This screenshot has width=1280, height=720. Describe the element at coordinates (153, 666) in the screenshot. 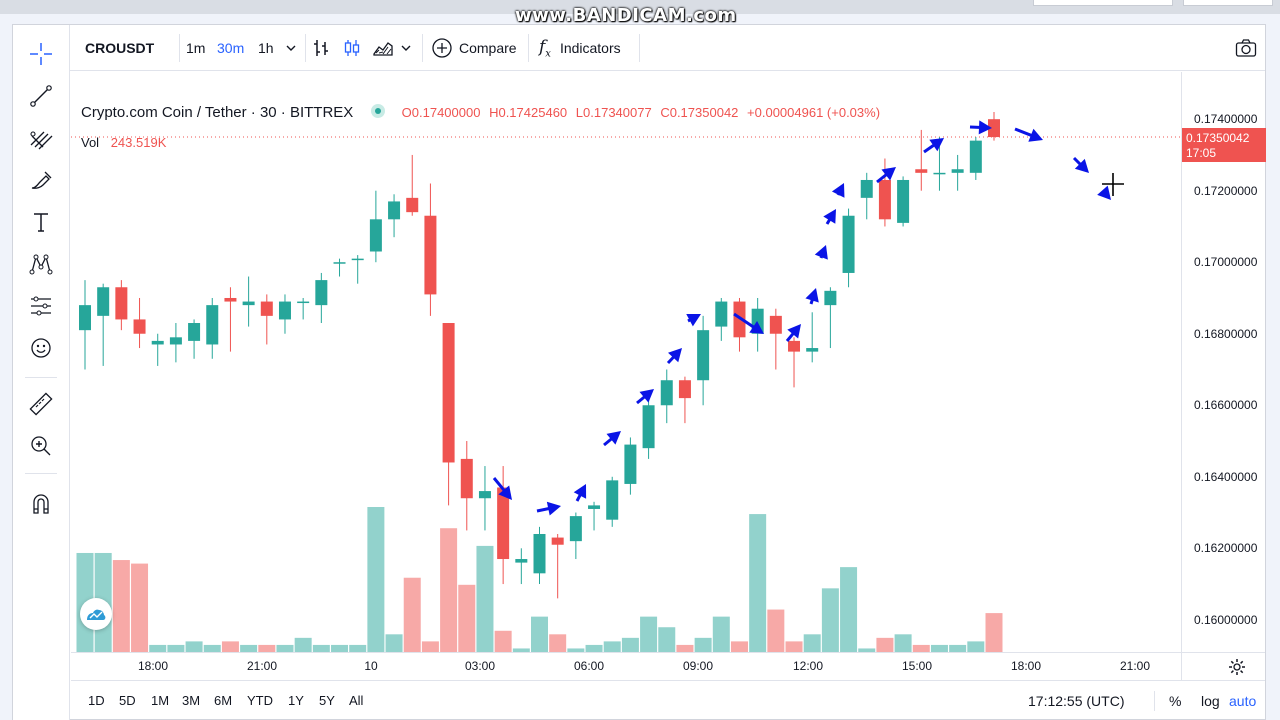

I see `time-tick-label: 18:00` at that location.